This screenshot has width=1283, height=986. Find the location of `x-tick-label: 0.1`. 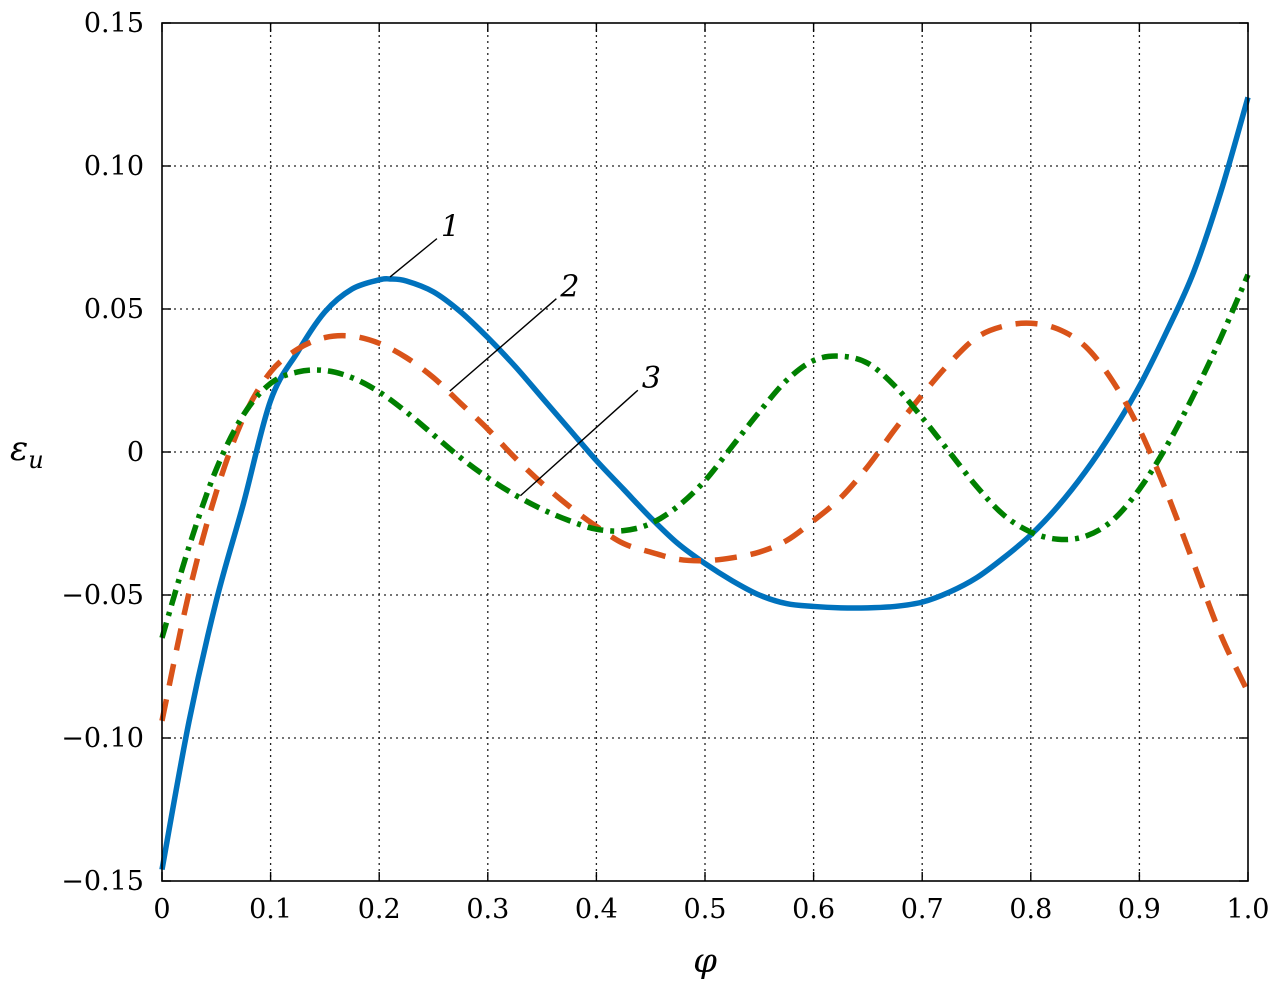

x-tick-label: 0.1 is located at coordinates (270, 909).